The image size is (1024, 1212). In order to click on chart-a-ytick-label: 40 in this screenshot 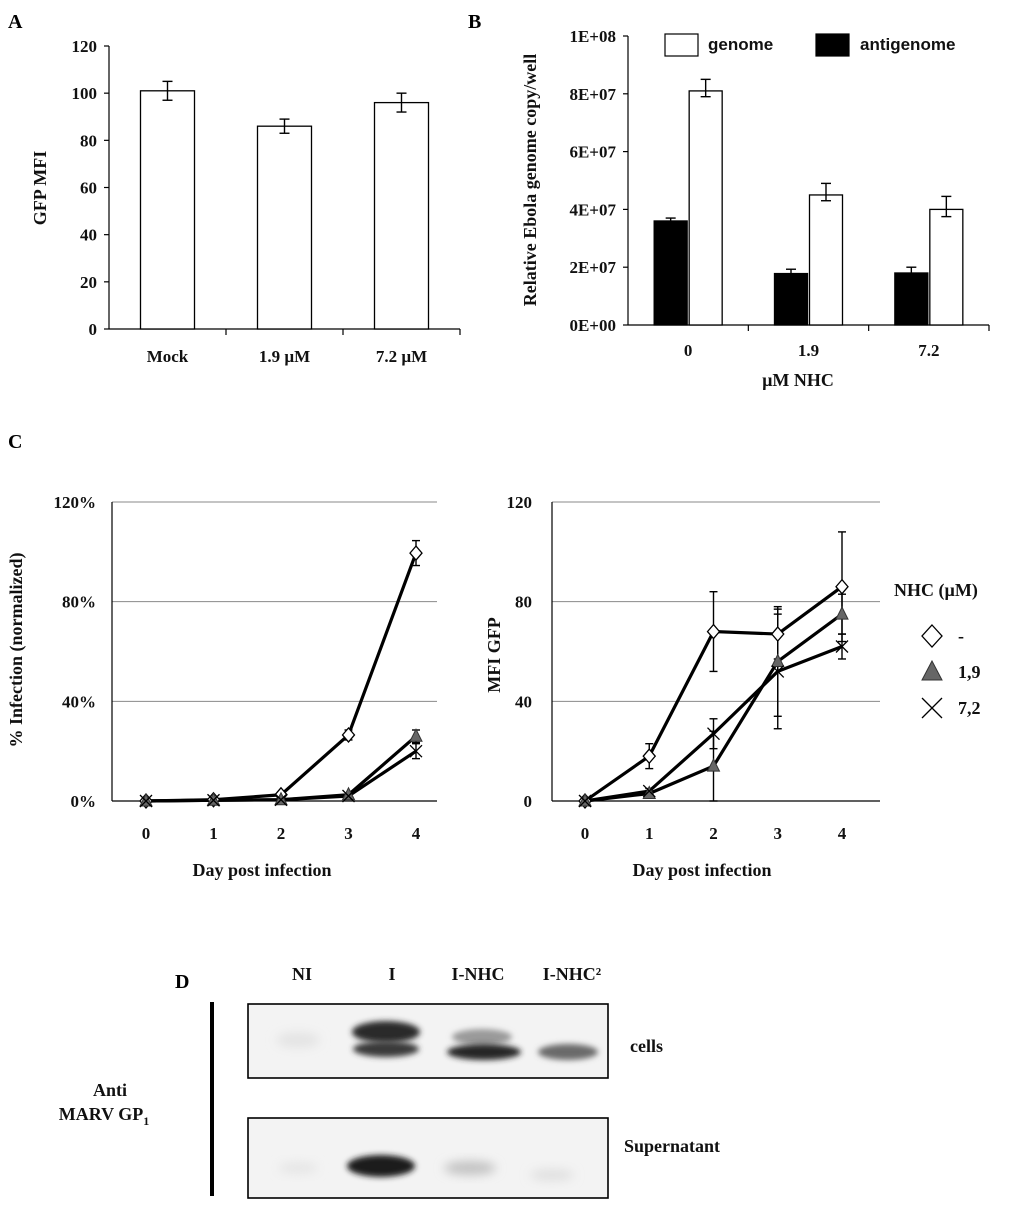, I will do `click(88, 235)`.